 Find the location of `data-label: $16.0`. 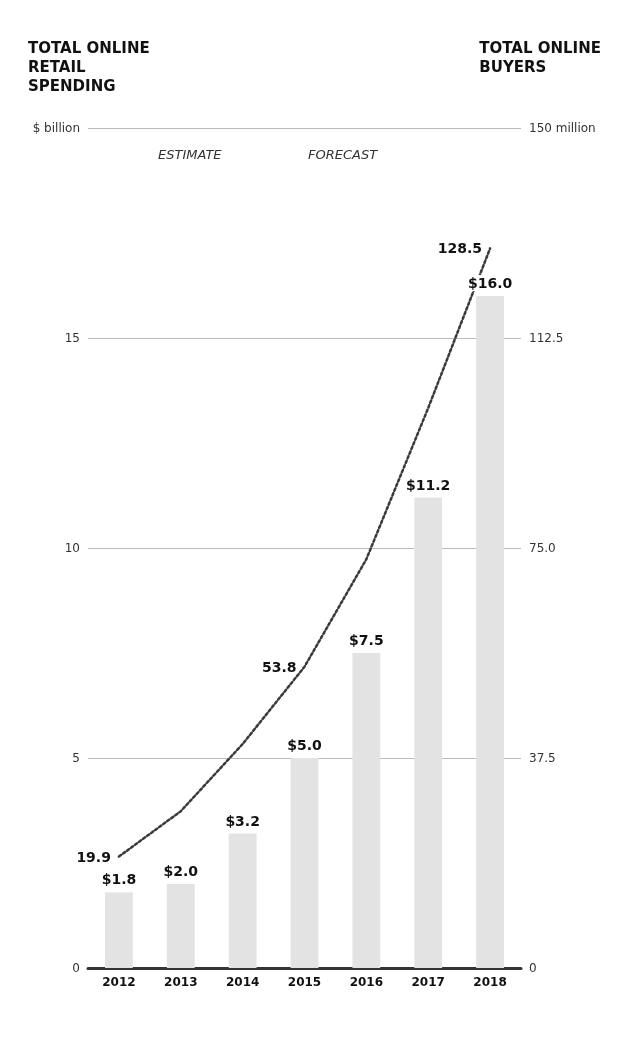

data-label: $16.0 is located at coordinates (490, 283).